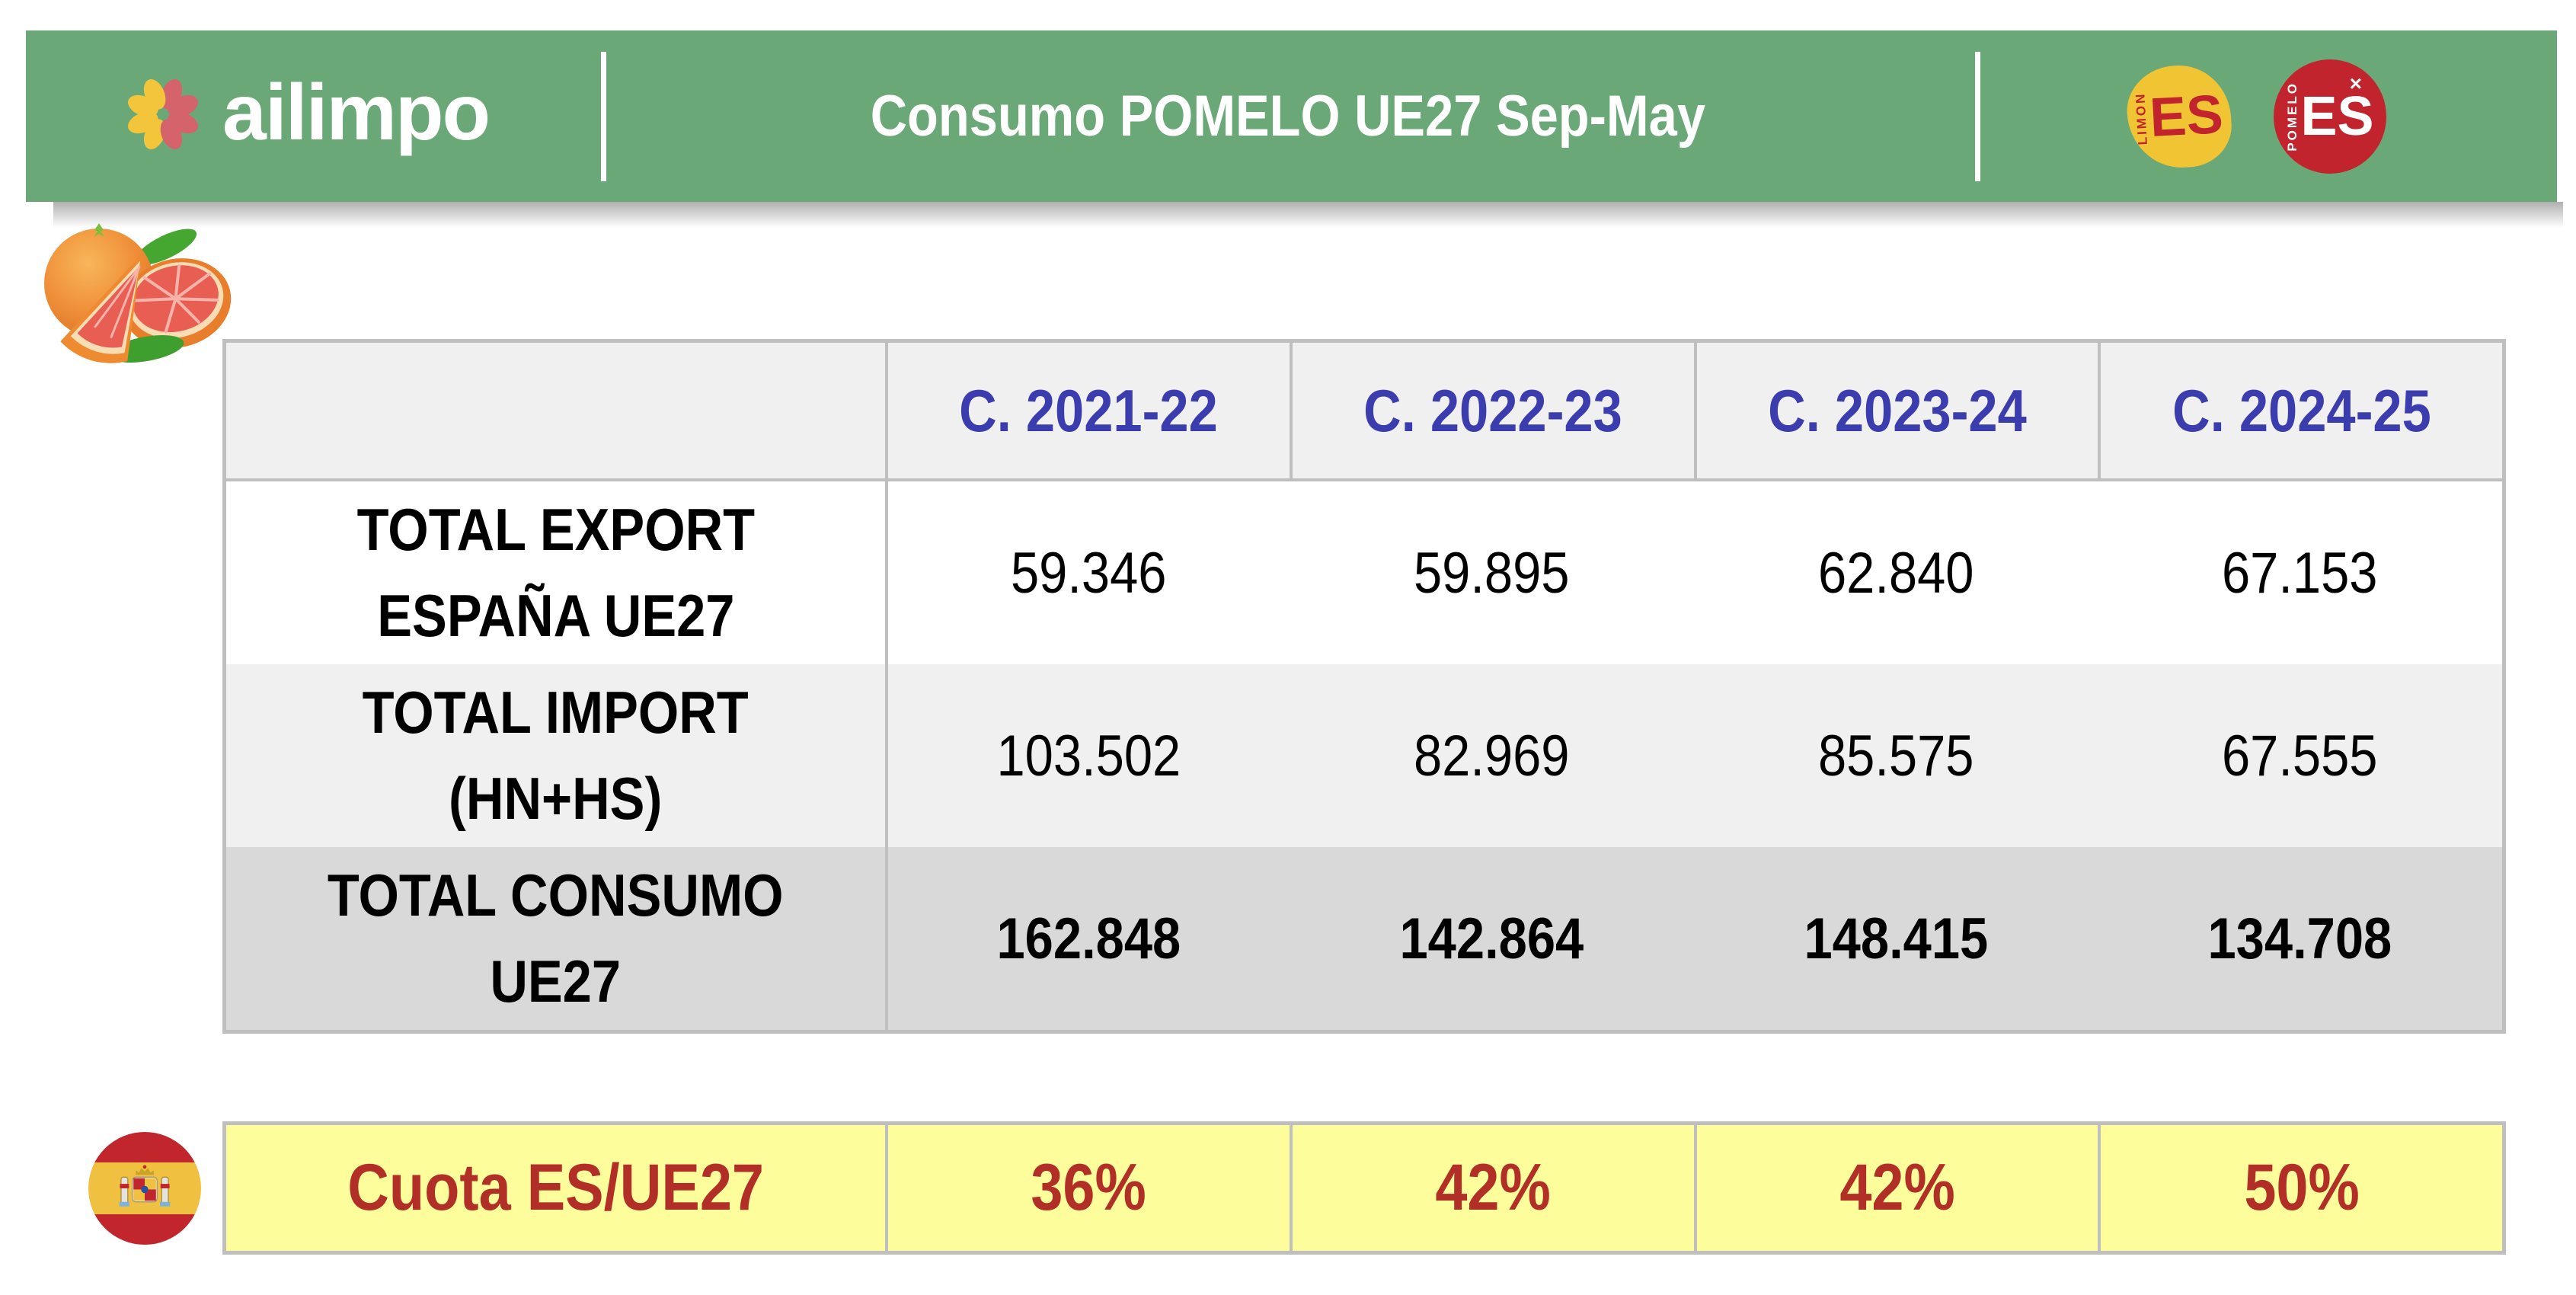 The height and width of the screenshot is (1295, 2576). I want to click on row-label-total-import: TOTAL IMPORT (HN+HS), so click(555, 755).